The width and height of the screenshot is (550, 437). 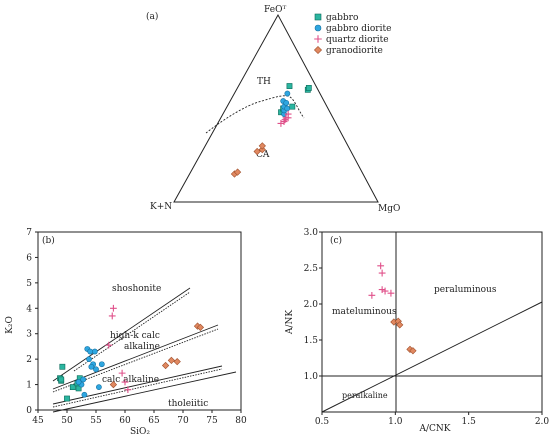 What do you see at coordinates (311, 233) in the screenshot?
I see `y-tick-label: 3.0` at bounding box center [311, 233].